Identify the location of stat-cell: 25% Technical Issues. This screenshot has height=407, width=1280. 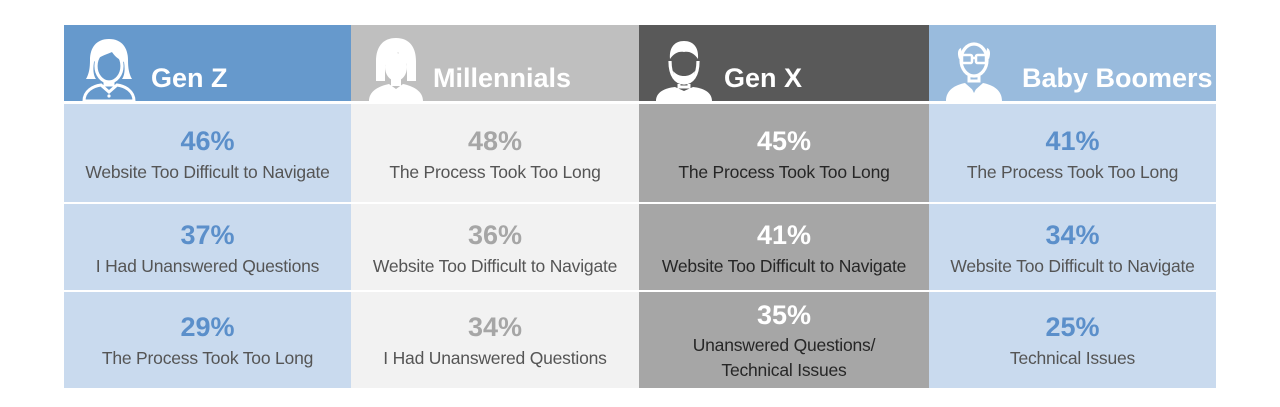
(1072, 340).